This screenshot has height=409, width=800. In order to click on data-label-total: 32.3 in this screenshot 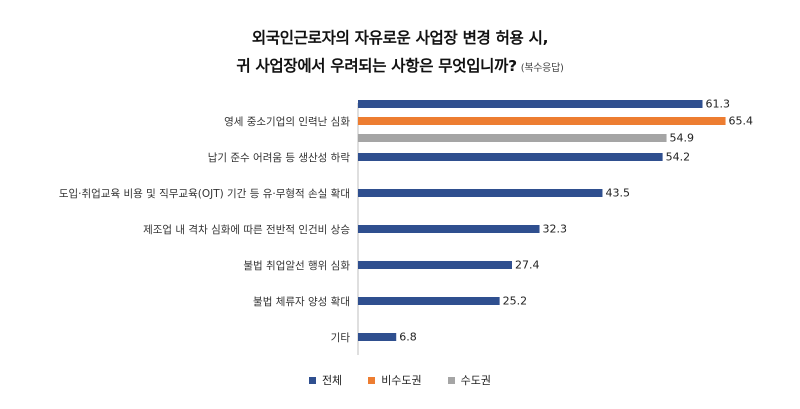, I will do `click(555, 229)`.